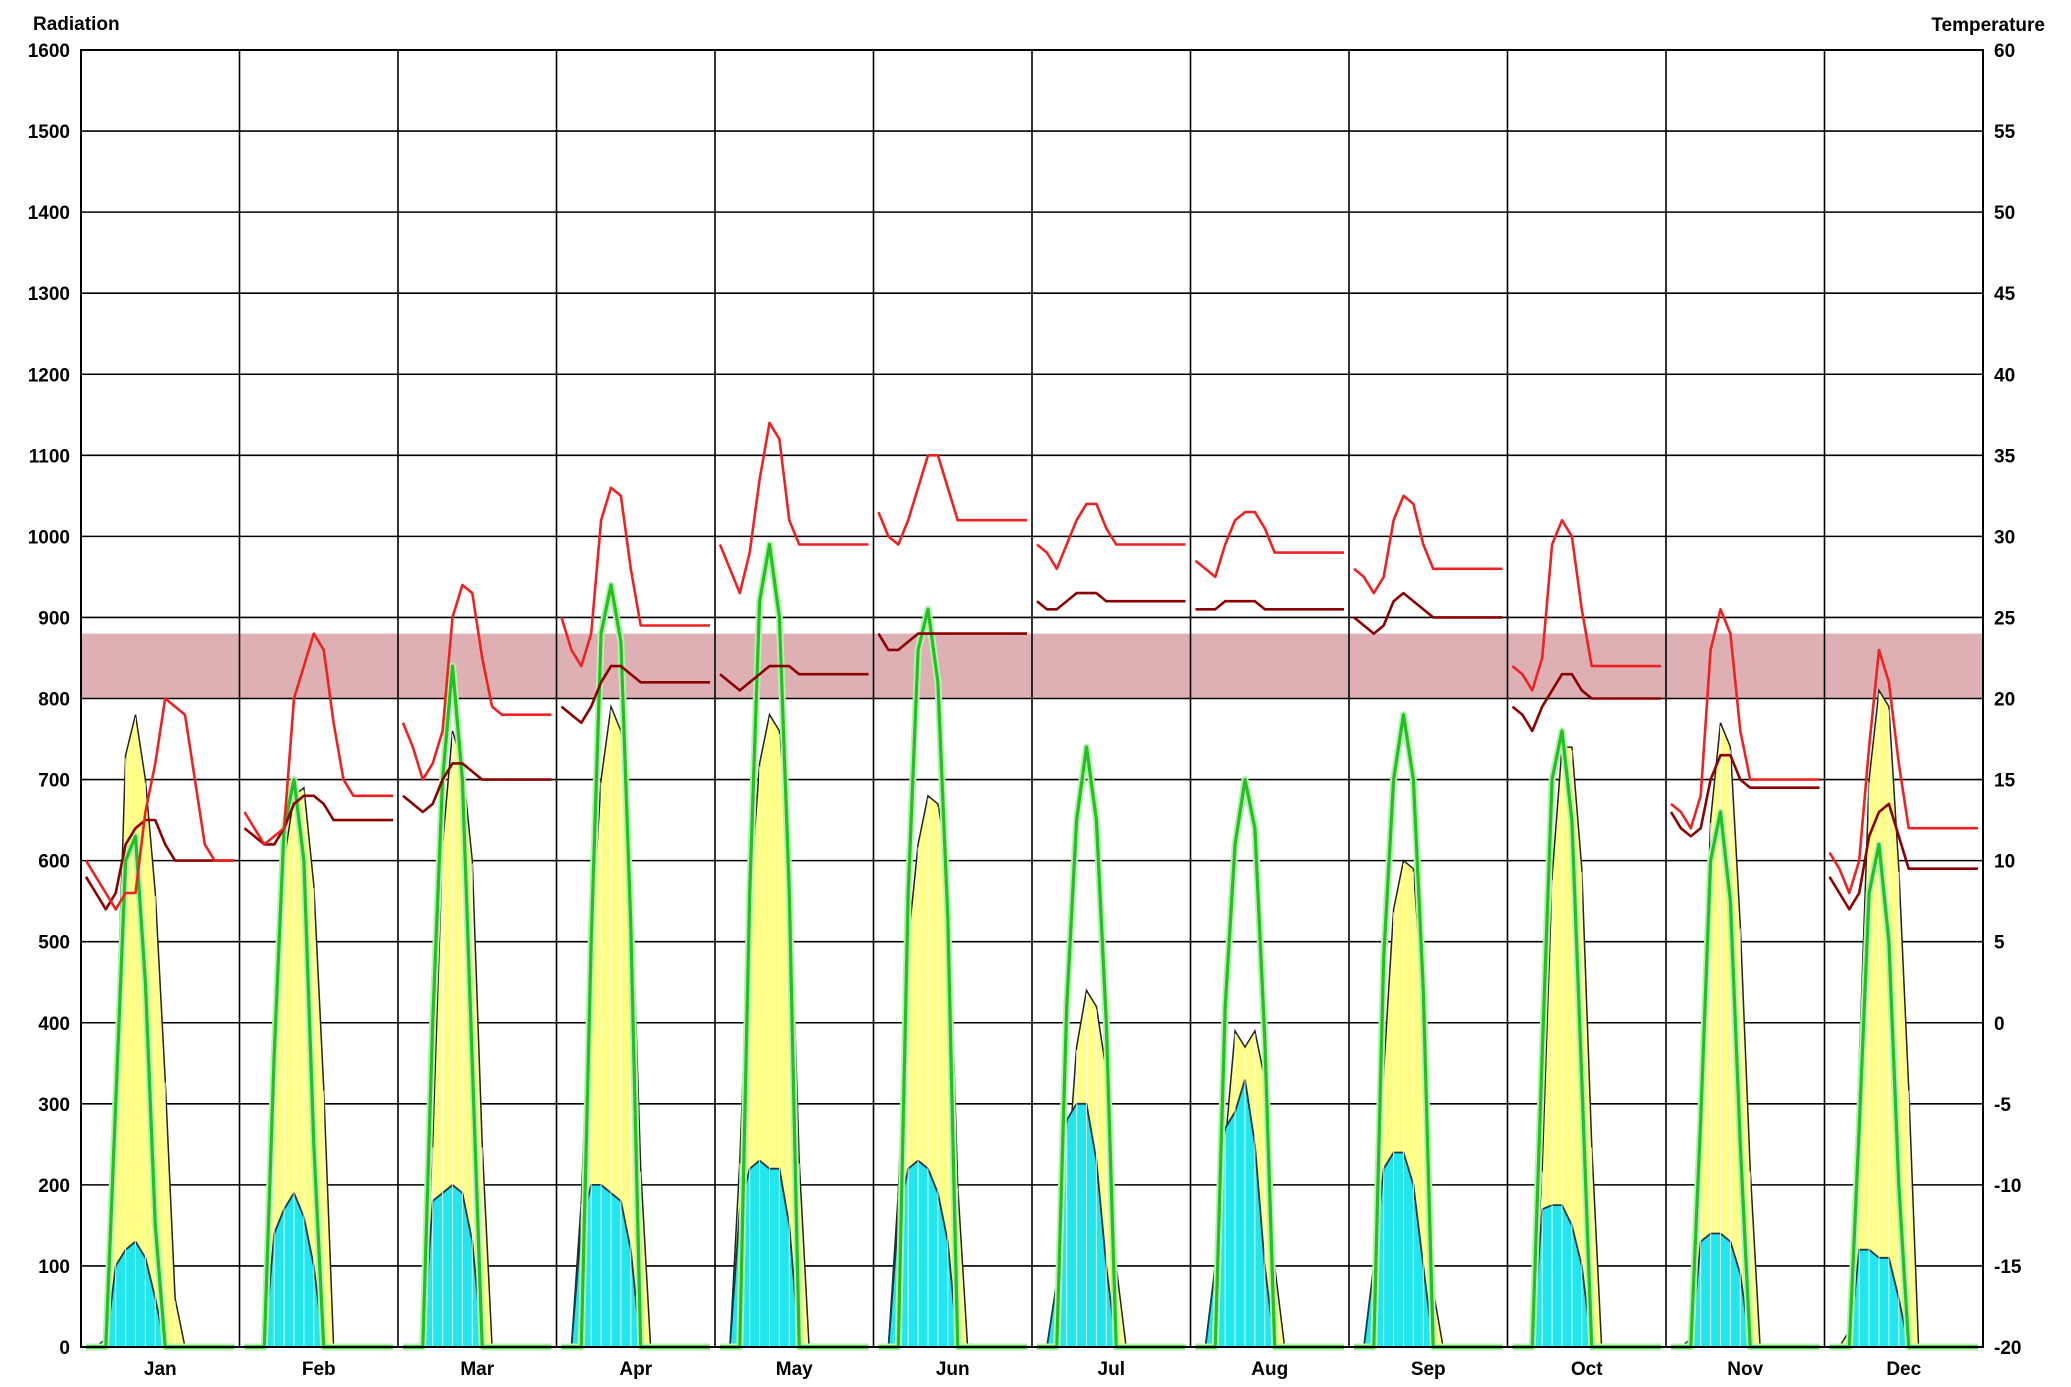 The image size is (2071, 1387). I want to click on left-tick-label: 1600, so click(49, 51).